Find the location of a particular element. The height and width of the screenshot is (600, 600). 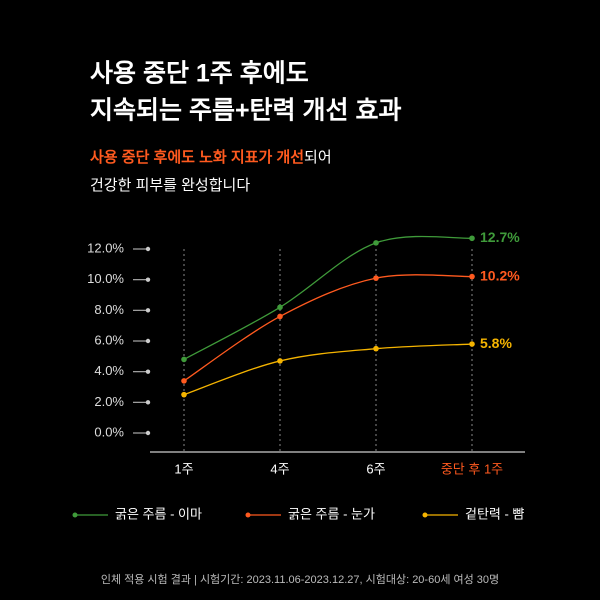

legend-label: 굵은 주름 - 이마 is located at coordinates (158, 513).